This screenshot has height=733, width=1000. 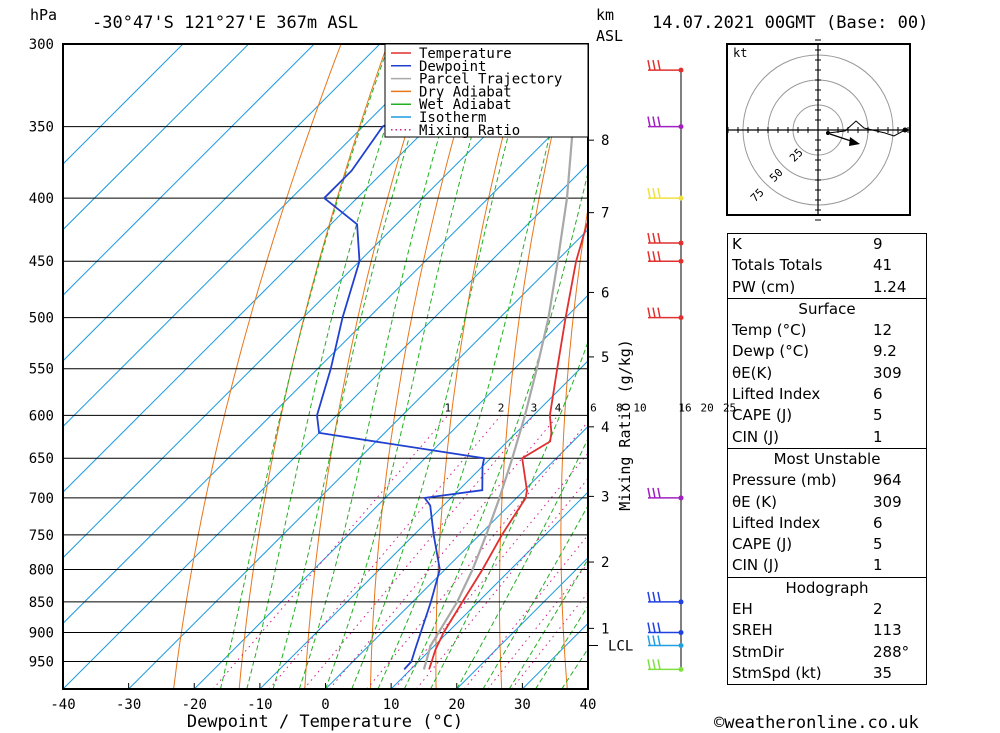 What do you see at coordinates (752, 372) in the screenshot?
I see `index-label: θE(K)` at bounding box center [752, 372].